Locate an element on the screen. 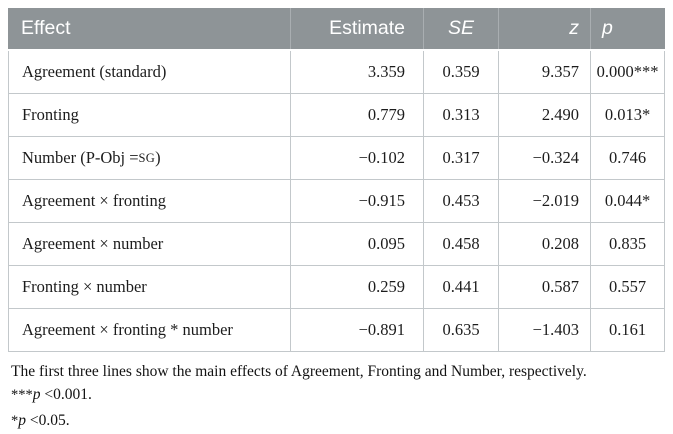  table-header-row: Effect Estimate SE z p is located at coordinates (336, 28).